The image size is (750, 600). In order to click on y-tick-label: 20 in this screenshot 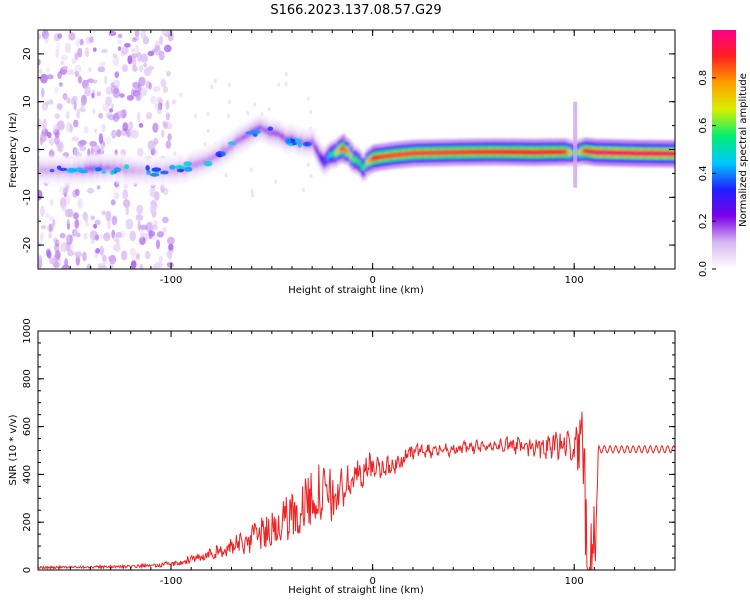, I will do `click(27, 54)`.